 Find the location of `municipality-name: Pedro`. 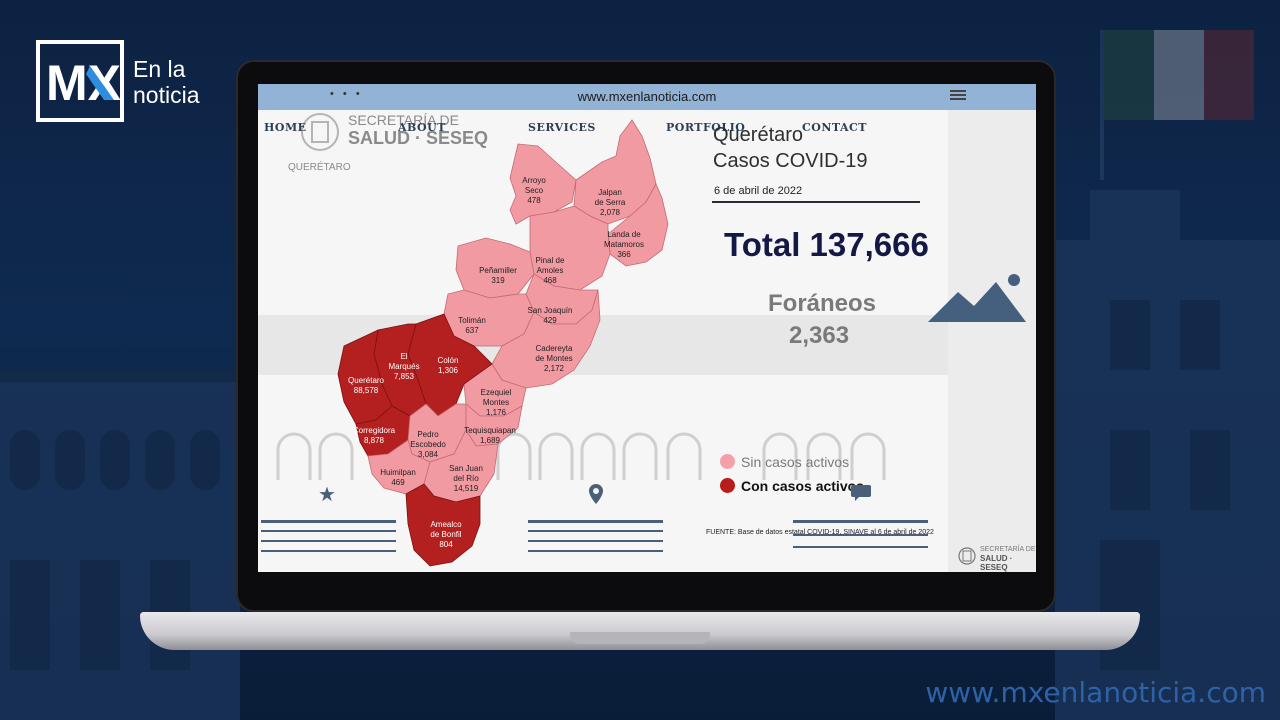

municipality-name: Pedro is located at coordinates (428, 434).